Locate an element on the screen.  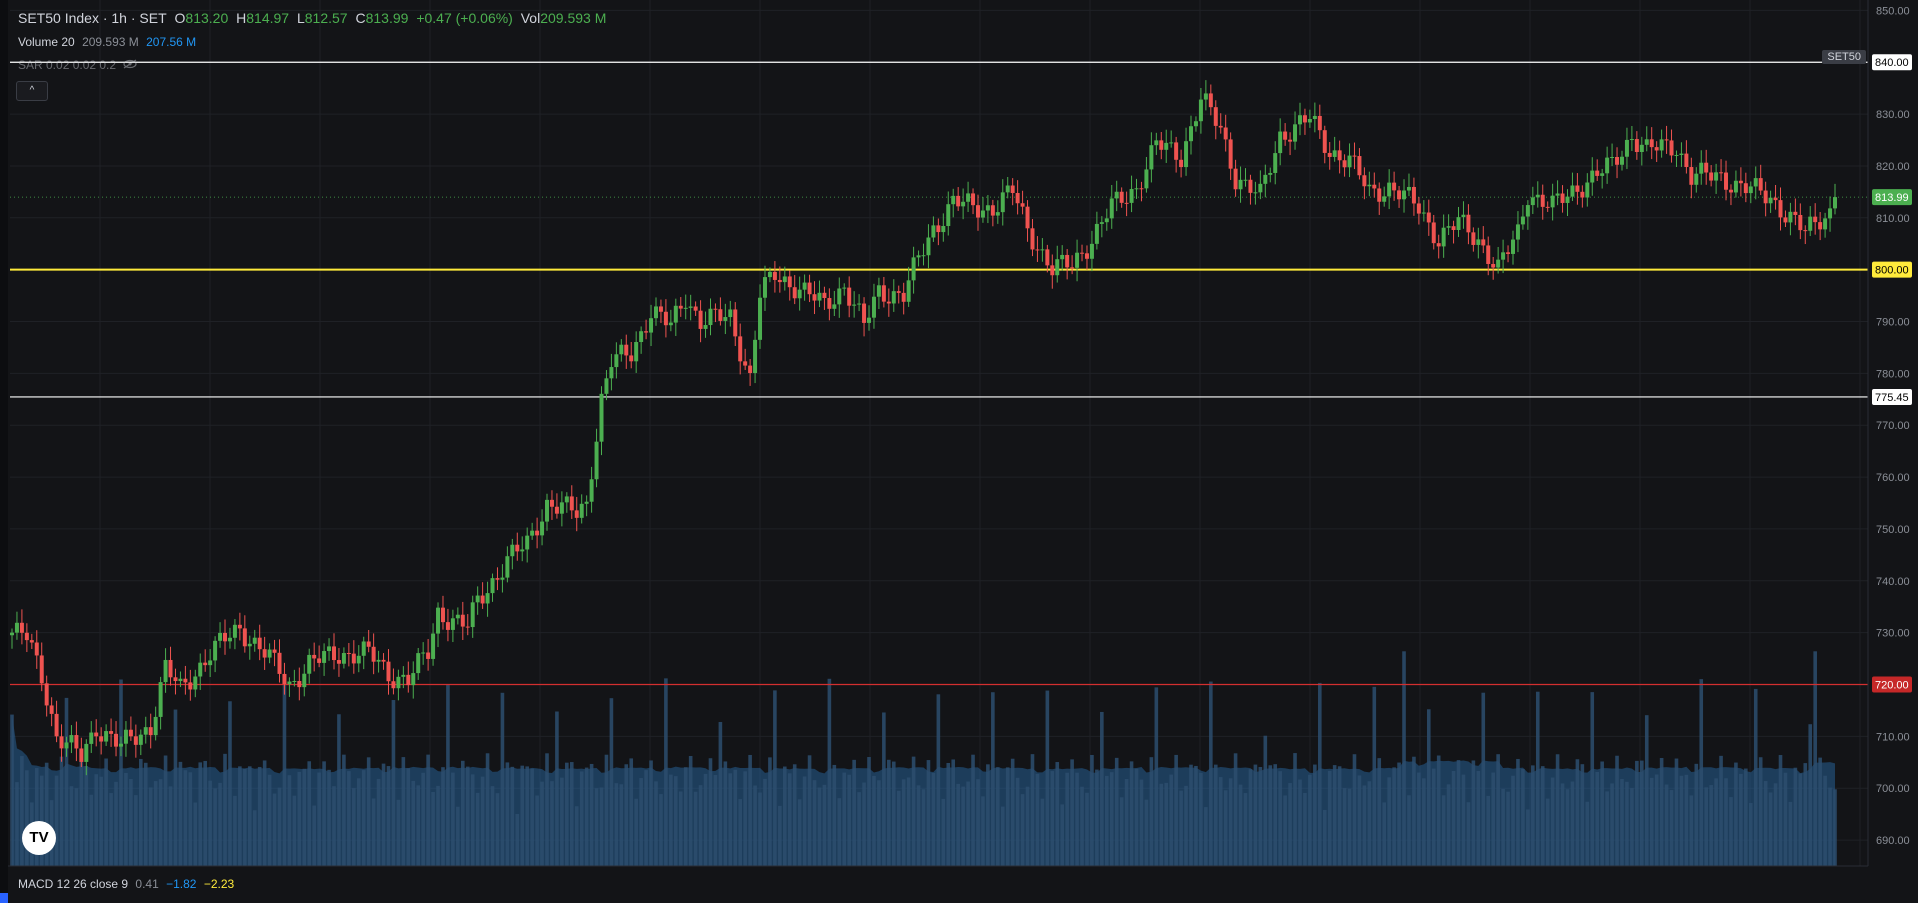
sar-legend: SAR 0.02 0.02 0.2 is located at coordinates (79, 65).